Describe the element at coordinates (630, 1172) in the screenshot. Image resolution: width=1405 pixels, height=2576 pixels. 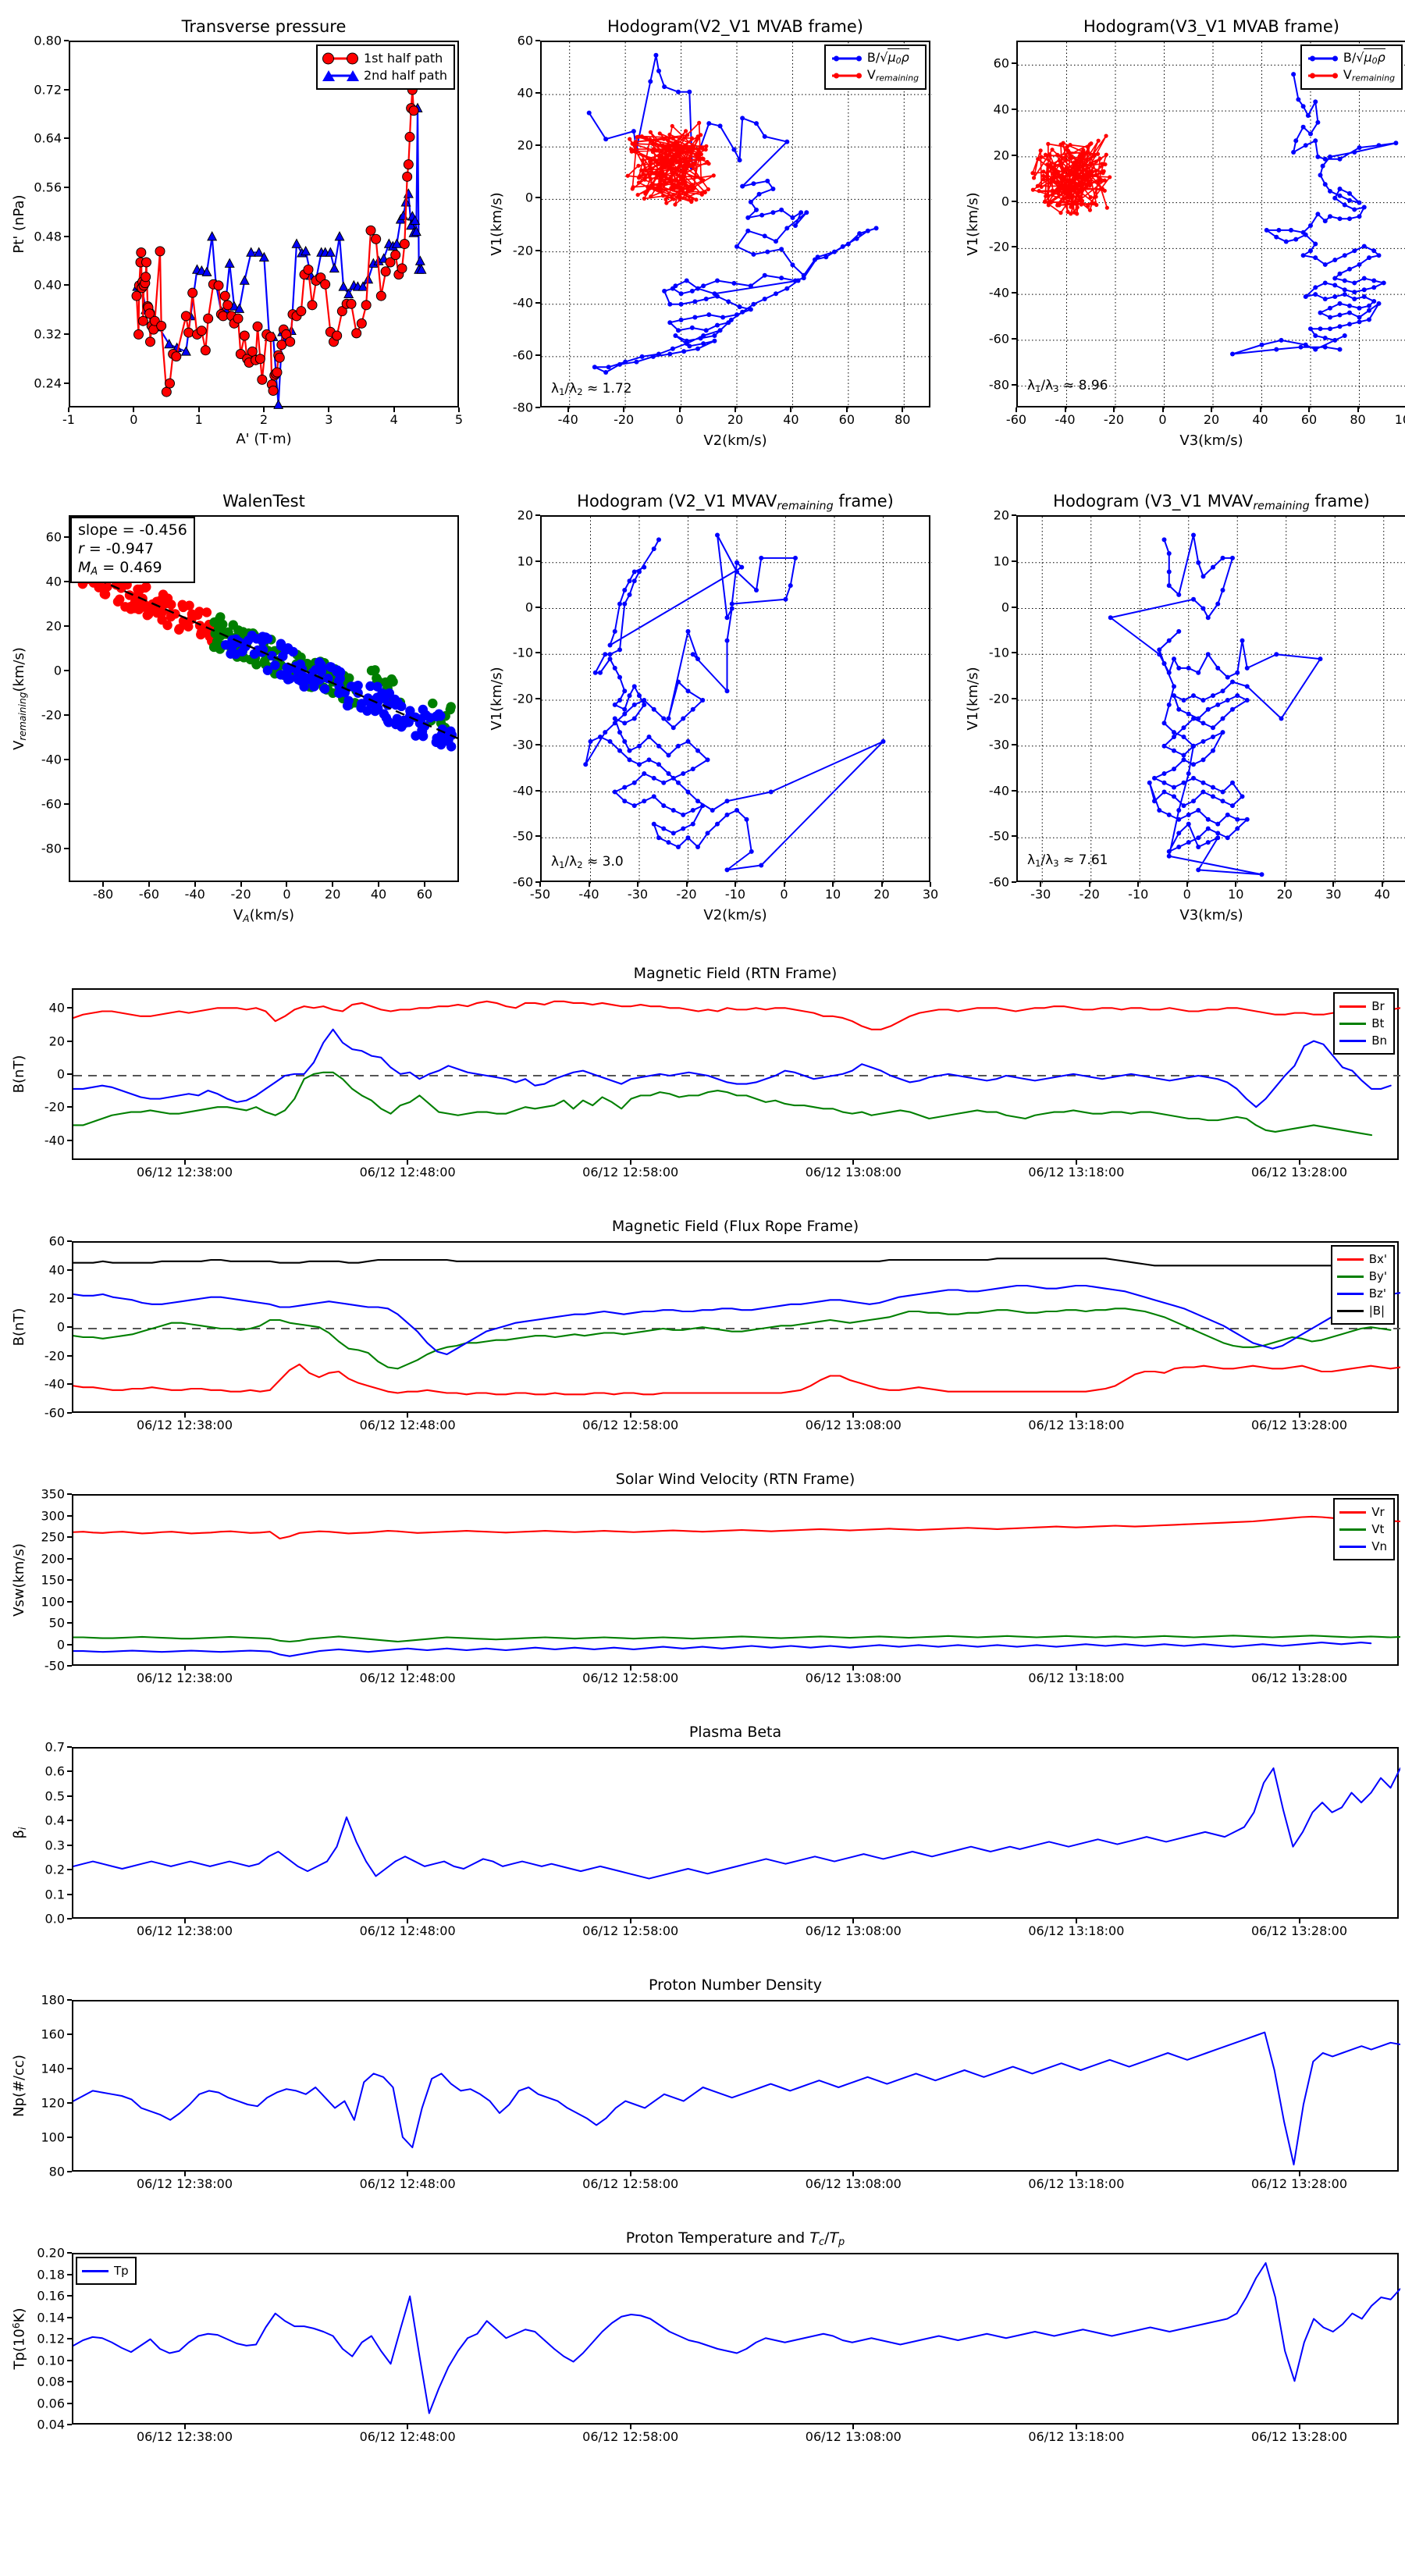
I see `magnetic-field-rtn-xtick: 06/12 12:58:00` at that location.